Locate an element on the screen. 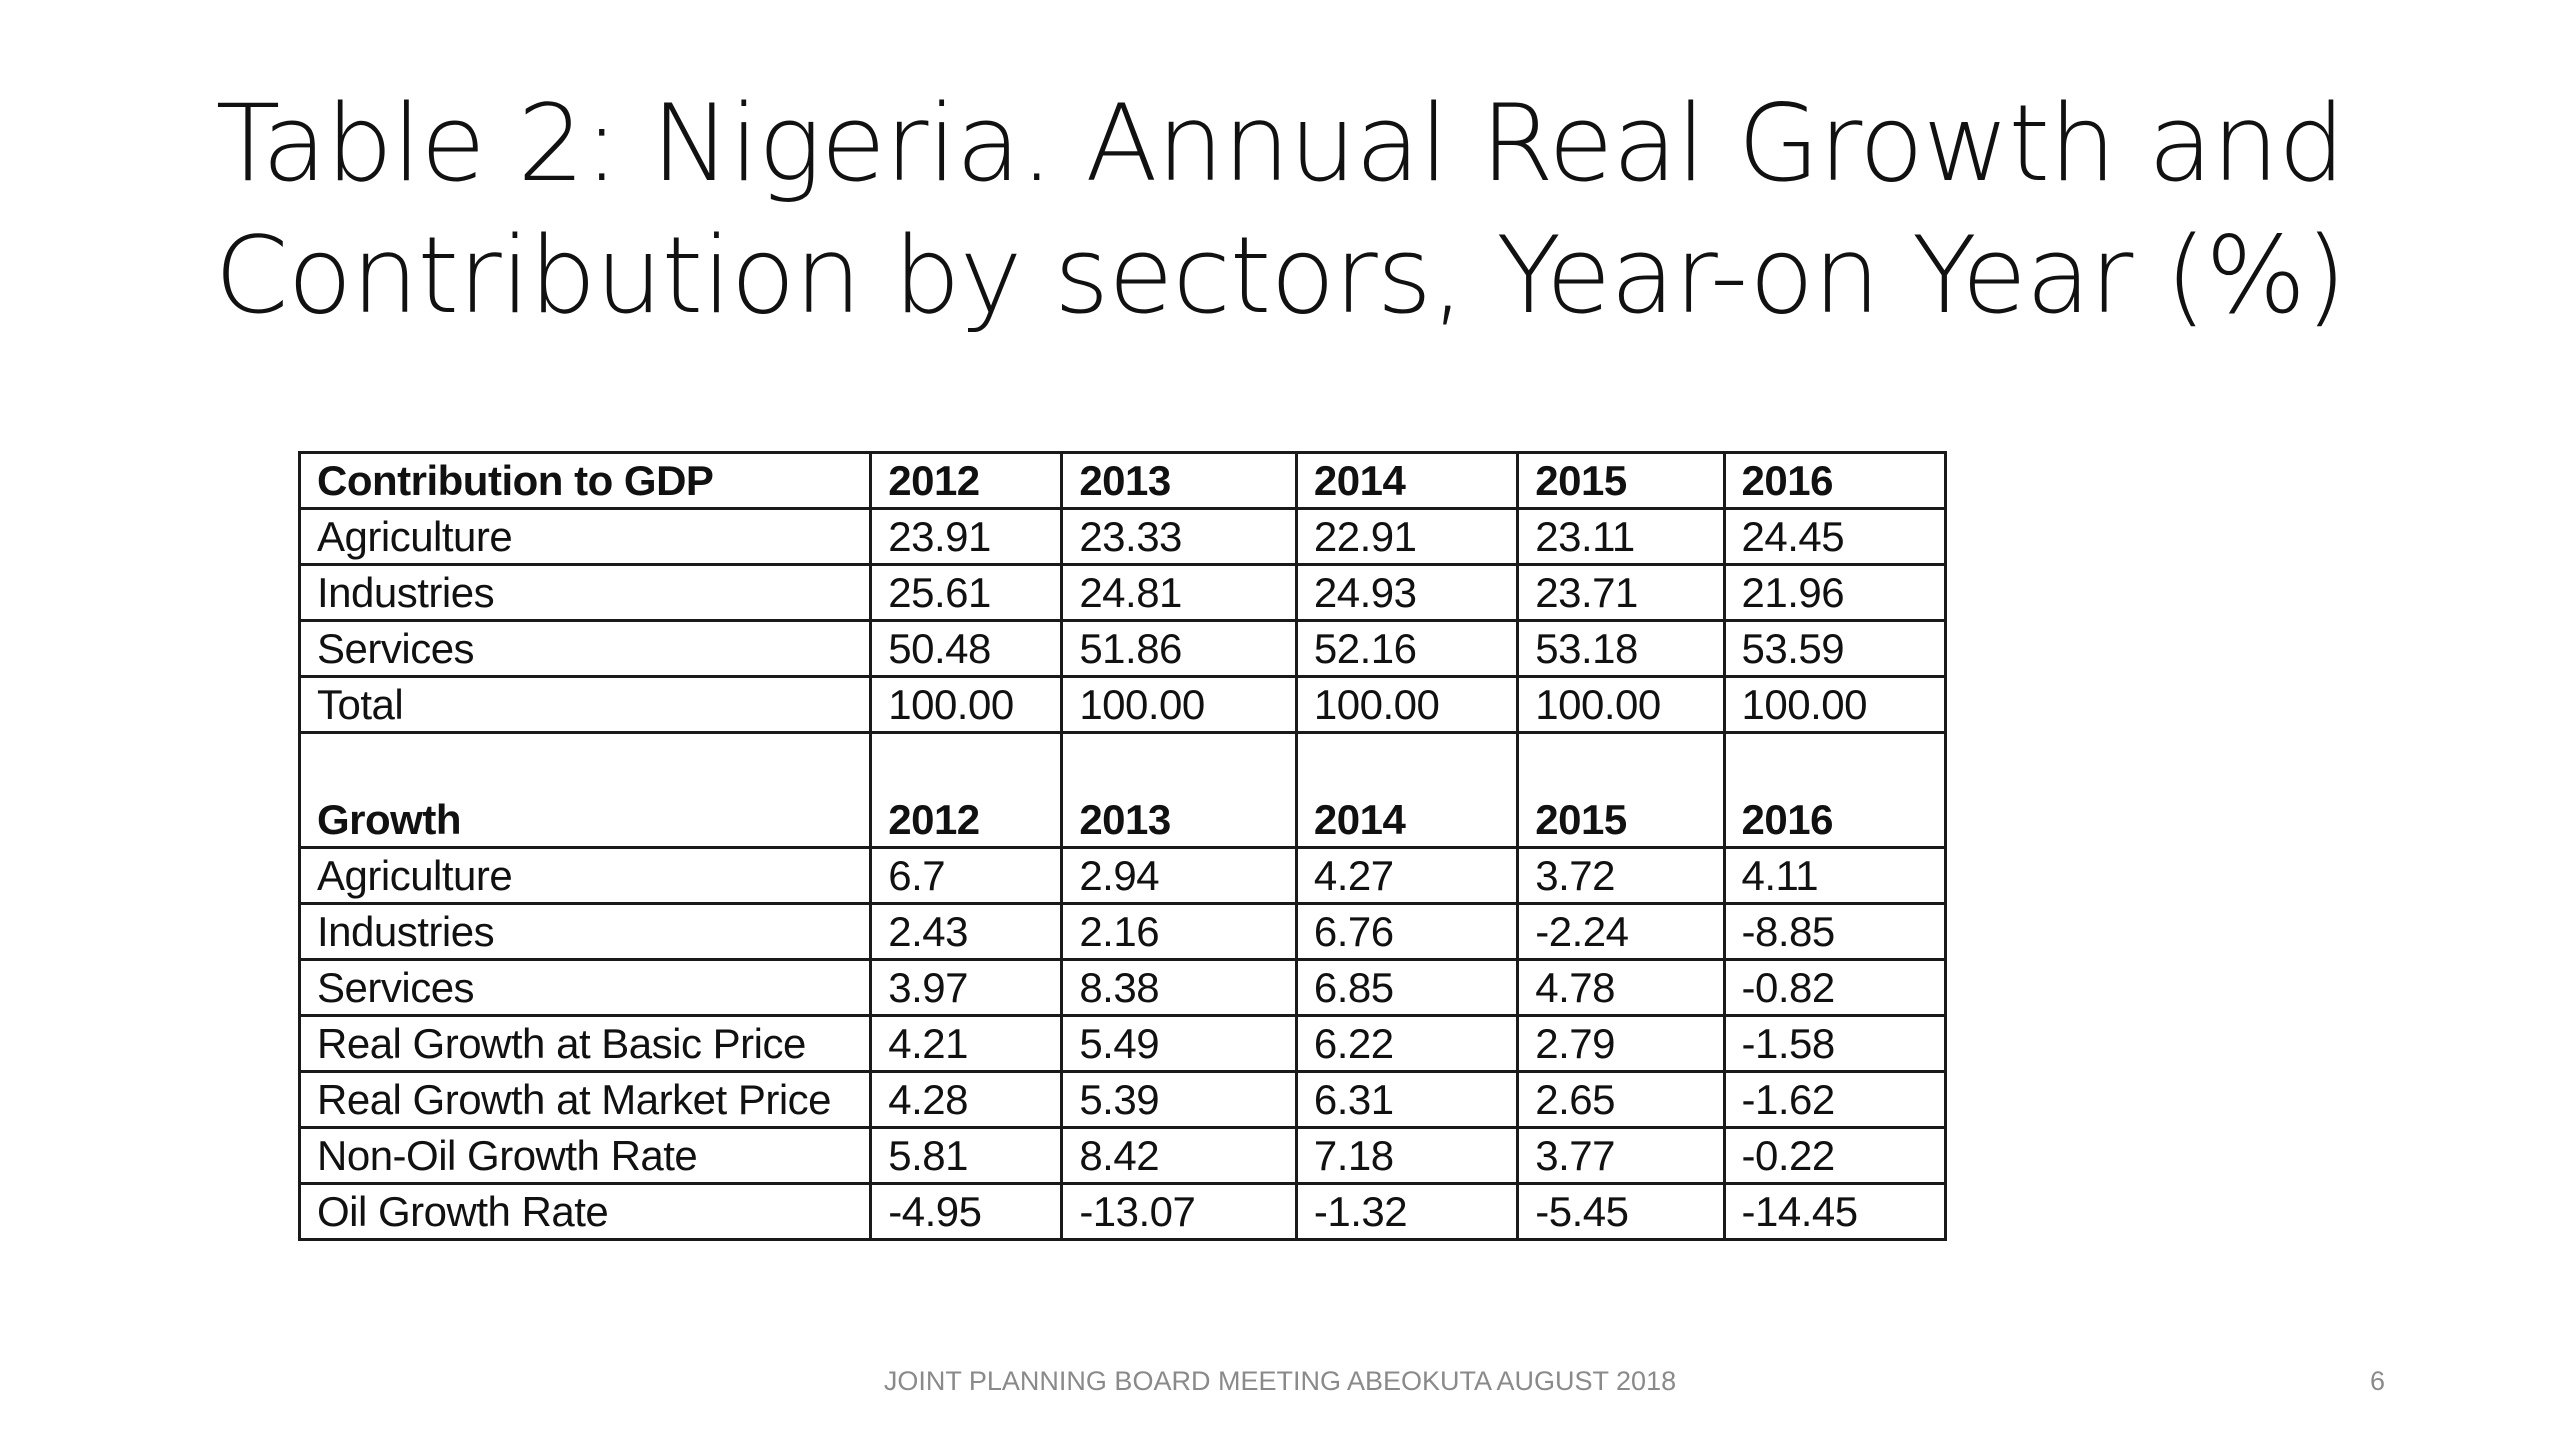 The height and width of the screenshot is (1440, 2560). table-cell: 6.22 is located at coordinates (1407, 1043).